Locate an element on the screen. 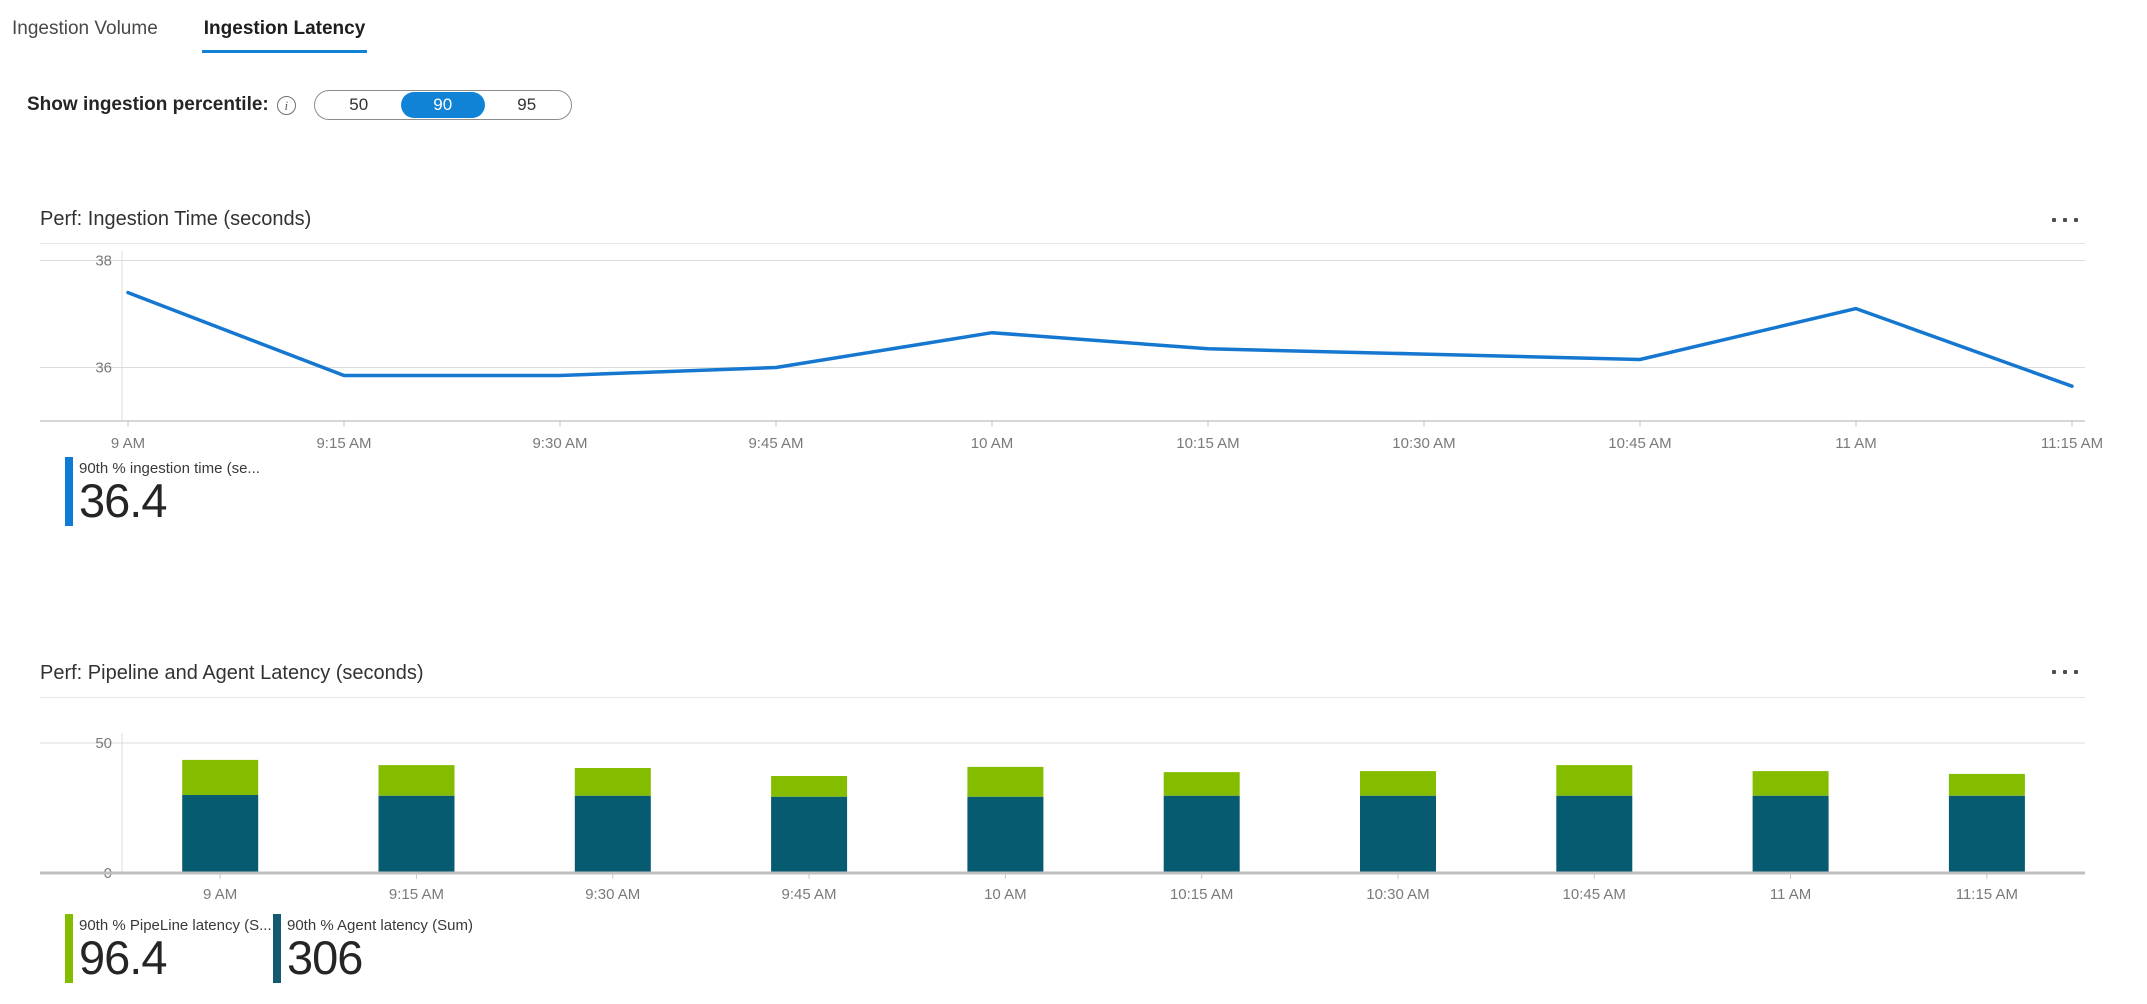  legend-agent-latency: 90th % Agent latency (Sum) 306 is located at coordinates (373, 948).